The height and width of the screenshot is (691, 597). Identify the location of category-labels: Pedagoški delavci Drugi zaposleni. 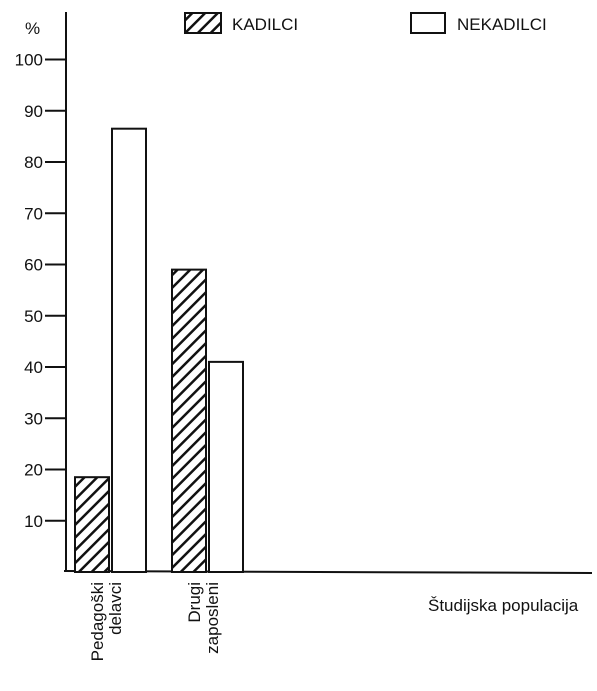
(155, 621).